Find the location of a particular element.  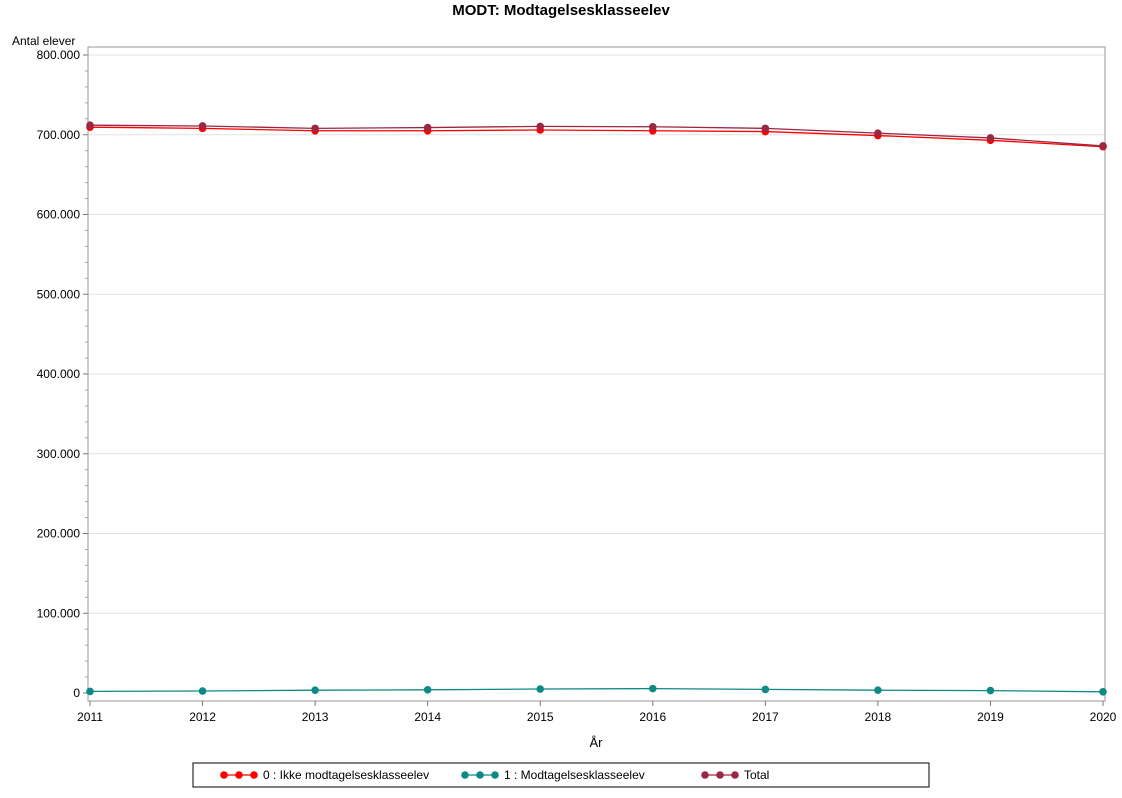

y-axis-label: Antal elever is located at coordinates (43, 41).